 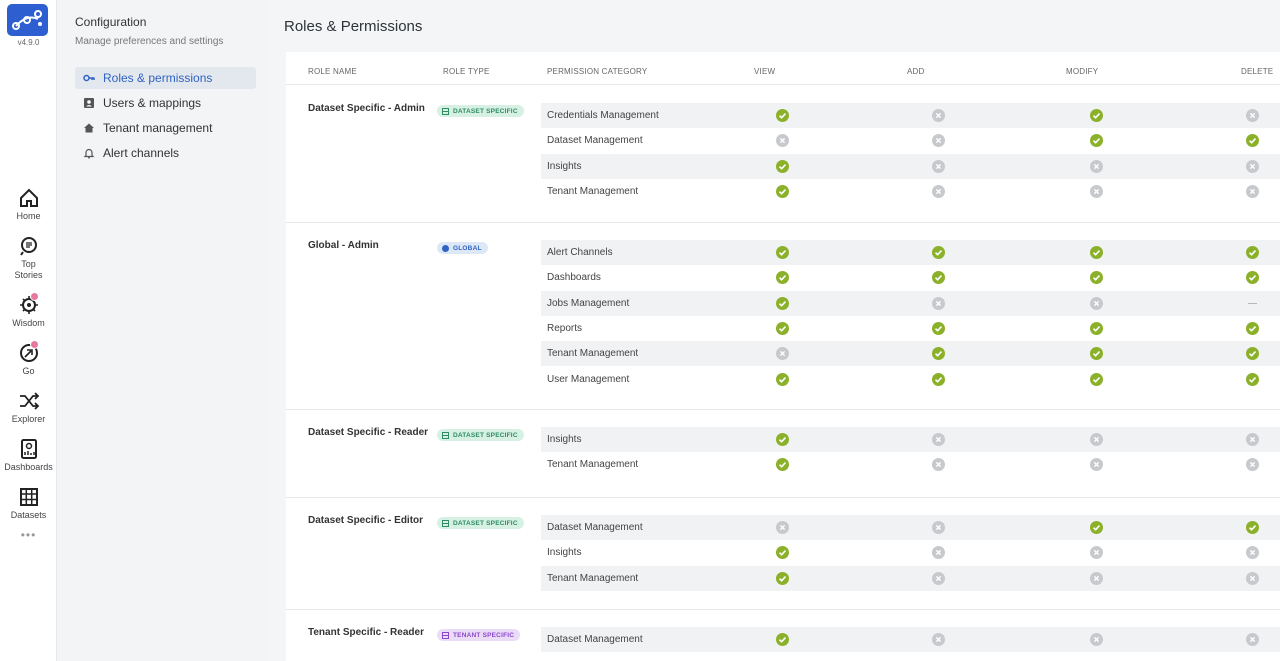 What do you see at coordinates (28, 216) in the screenshot?
I see `rail-home-label: Home` at bounding box center [28, 216].